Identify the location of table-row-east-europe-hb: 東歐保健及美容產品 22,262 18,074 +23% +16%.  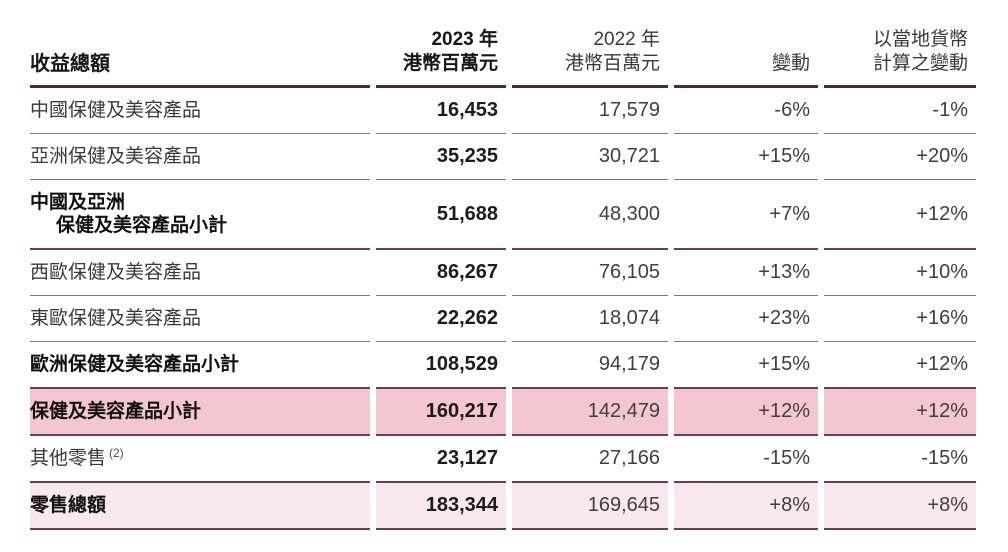
(503, 319).